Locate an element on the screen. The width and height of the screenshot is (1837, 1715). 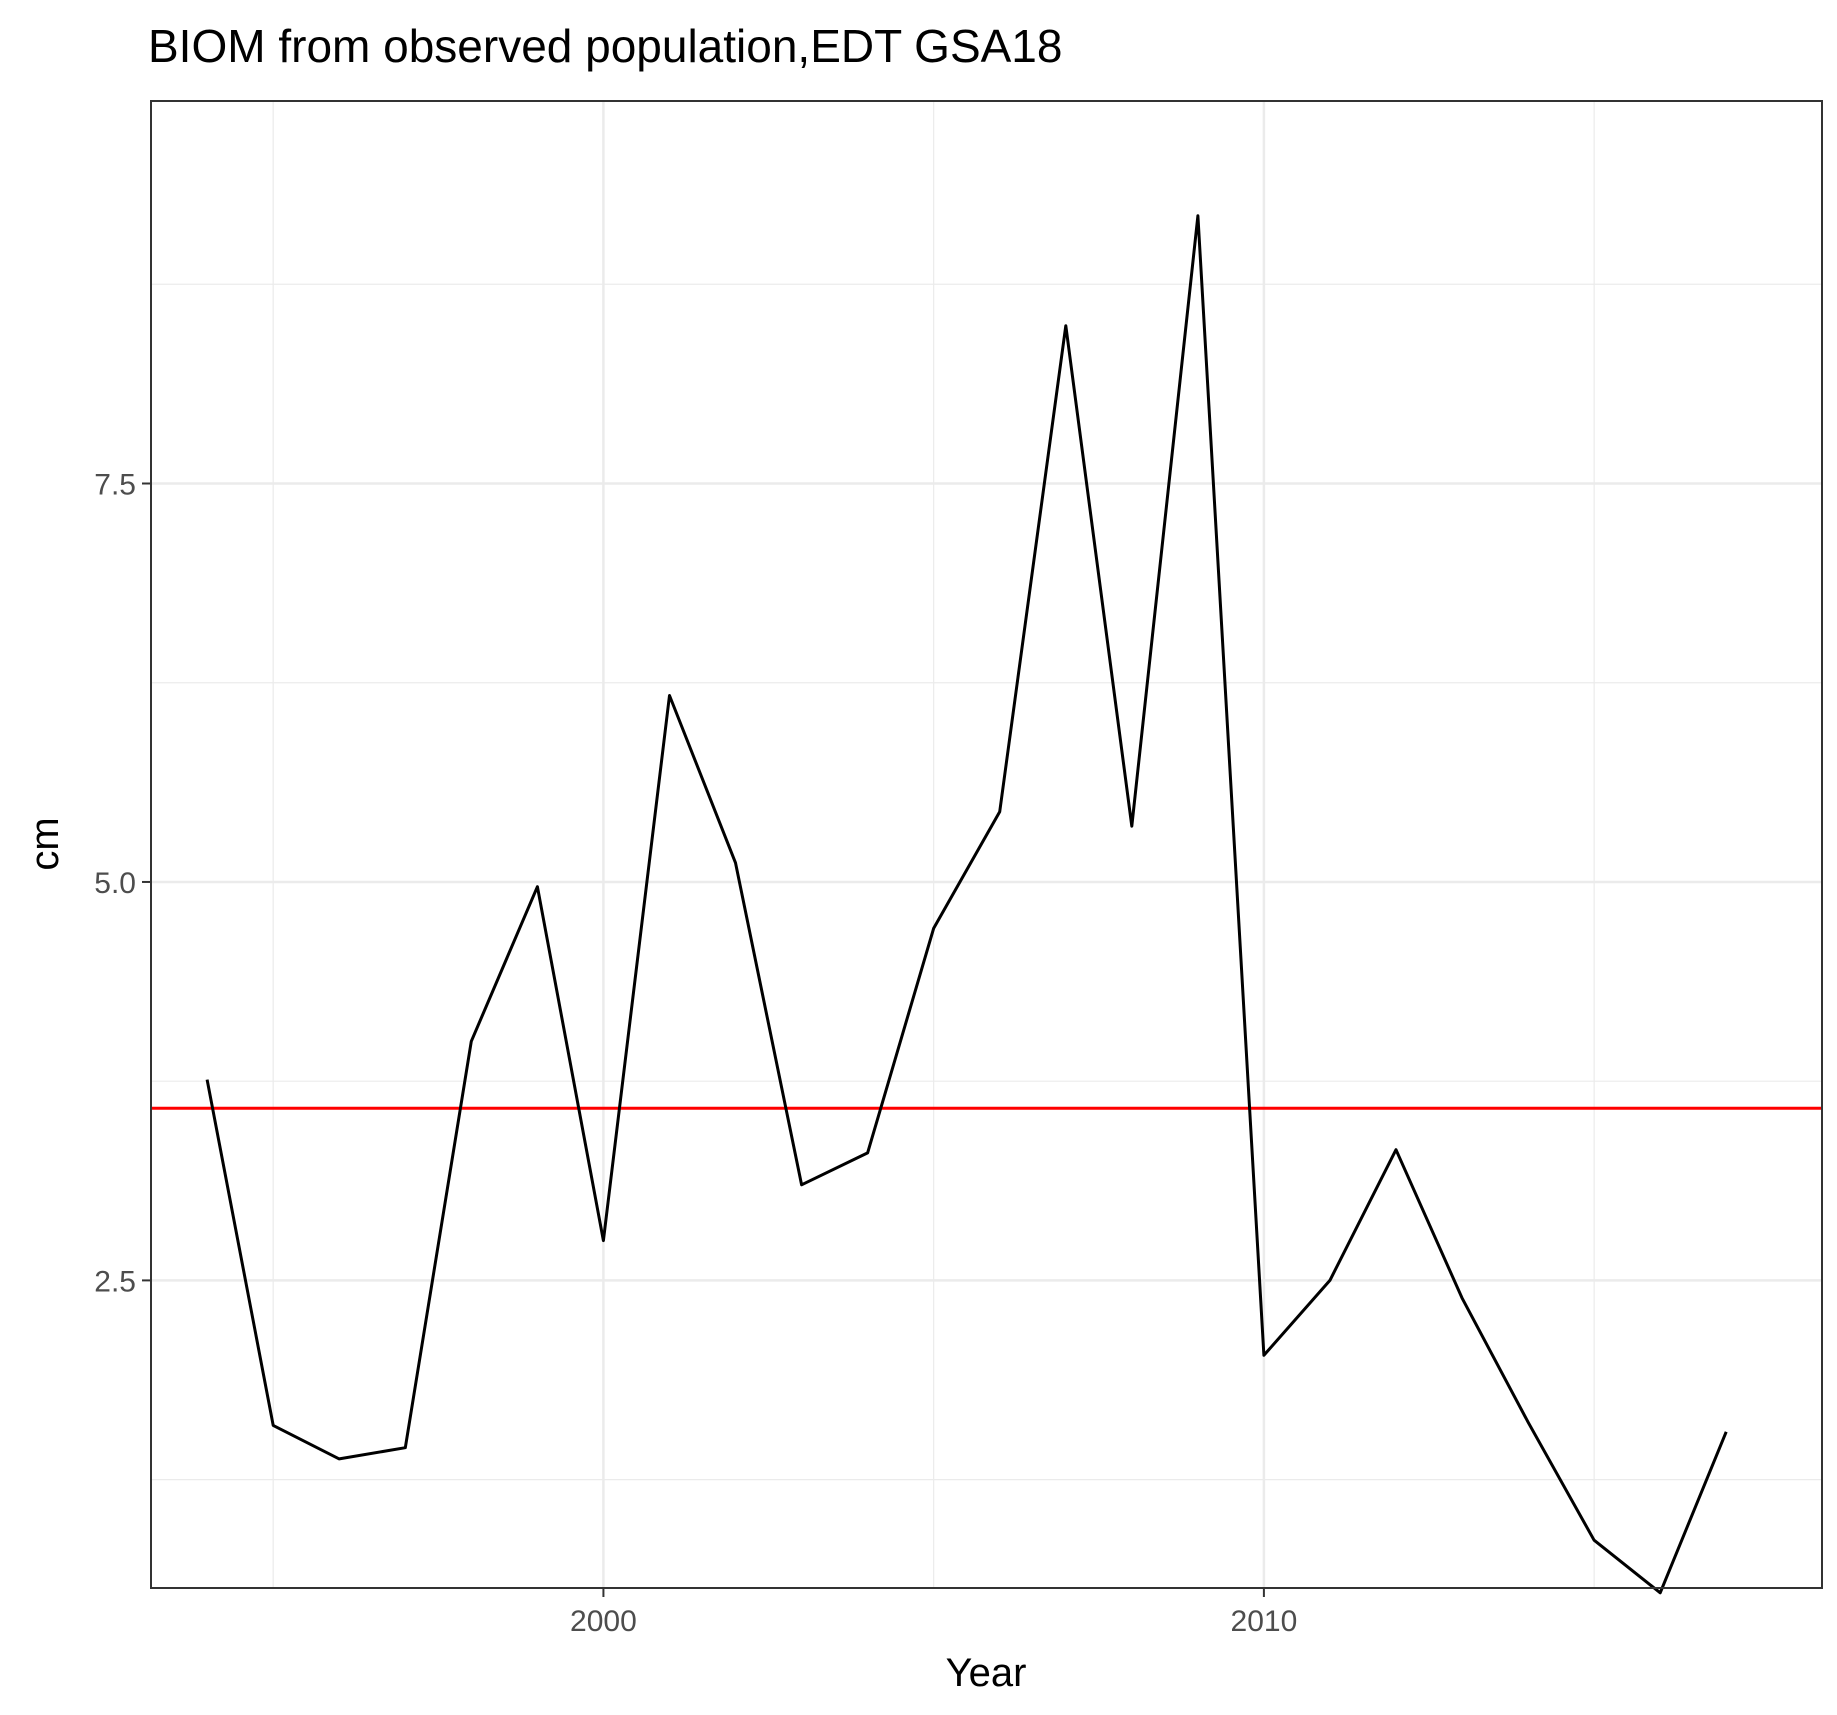
y-tick-label: 7.5 is located at coordinates (115, 485).